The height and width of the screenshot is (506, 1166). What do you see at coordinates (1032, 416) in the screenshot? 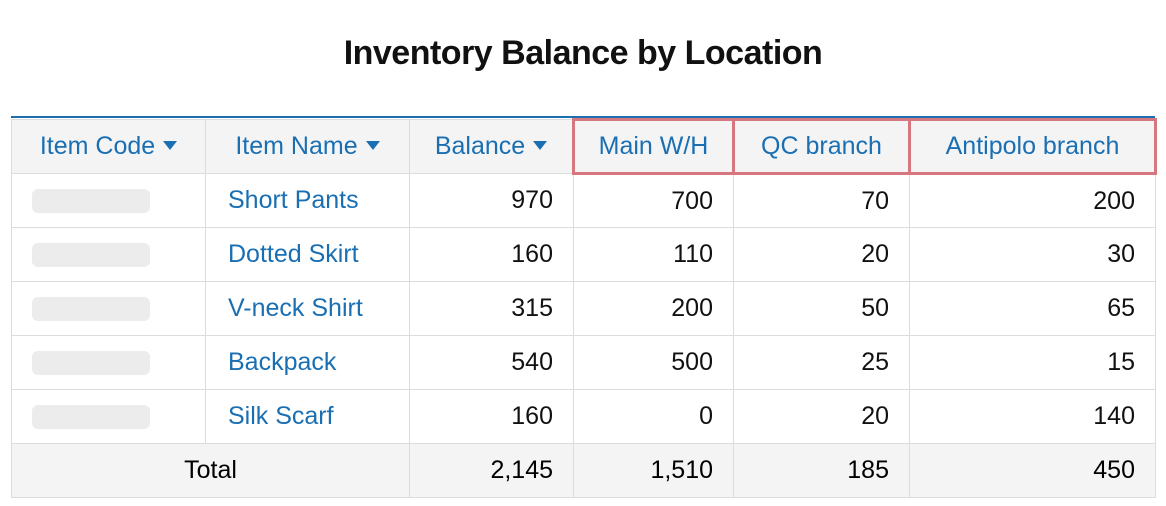
I see `antipolo-branch-cell: 140` at bounding box center [1032, 416].